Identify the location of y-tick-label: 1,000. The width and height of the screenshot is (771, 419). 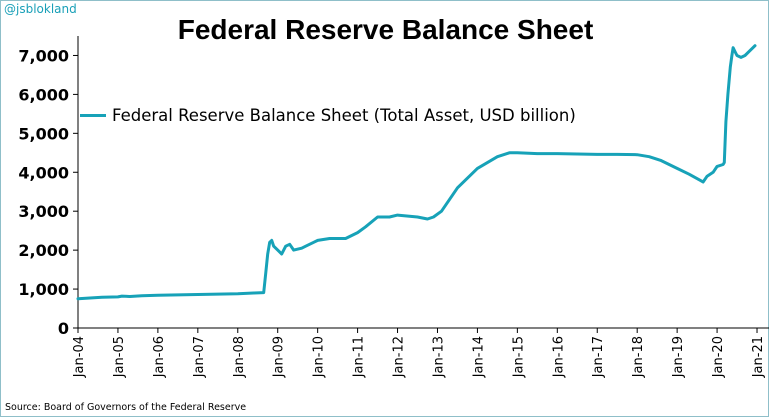
(43, 289).